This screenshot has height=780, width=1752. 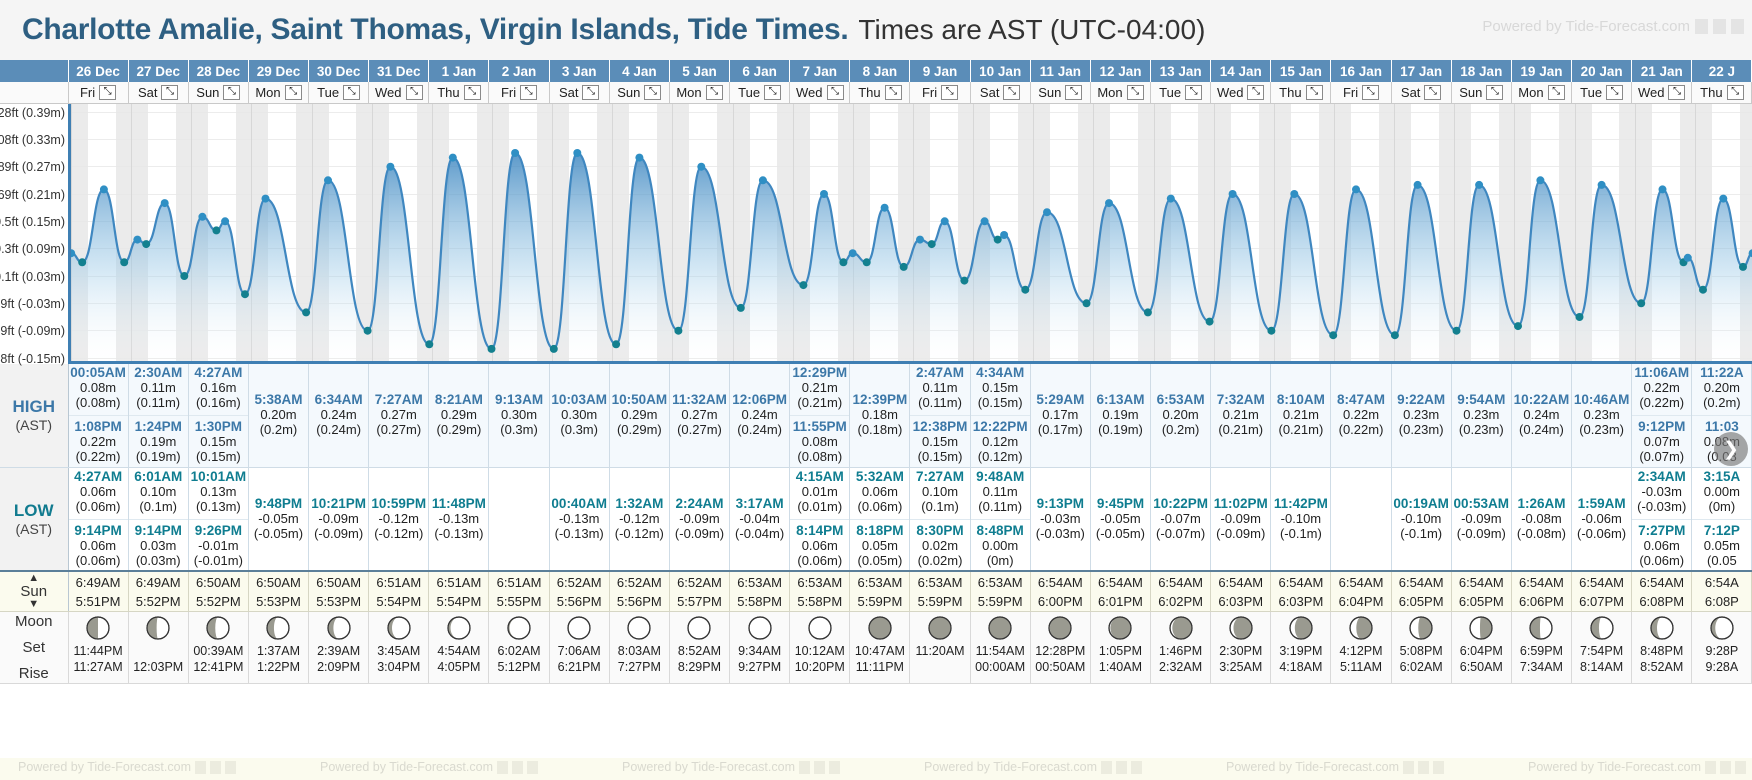 What do you see at coordinates (1421, 520) in the screenshot?
I see `low-tide-cell-22: 00:19AM -0.10m (-0.1m)` at bounding box center [1421, 520].